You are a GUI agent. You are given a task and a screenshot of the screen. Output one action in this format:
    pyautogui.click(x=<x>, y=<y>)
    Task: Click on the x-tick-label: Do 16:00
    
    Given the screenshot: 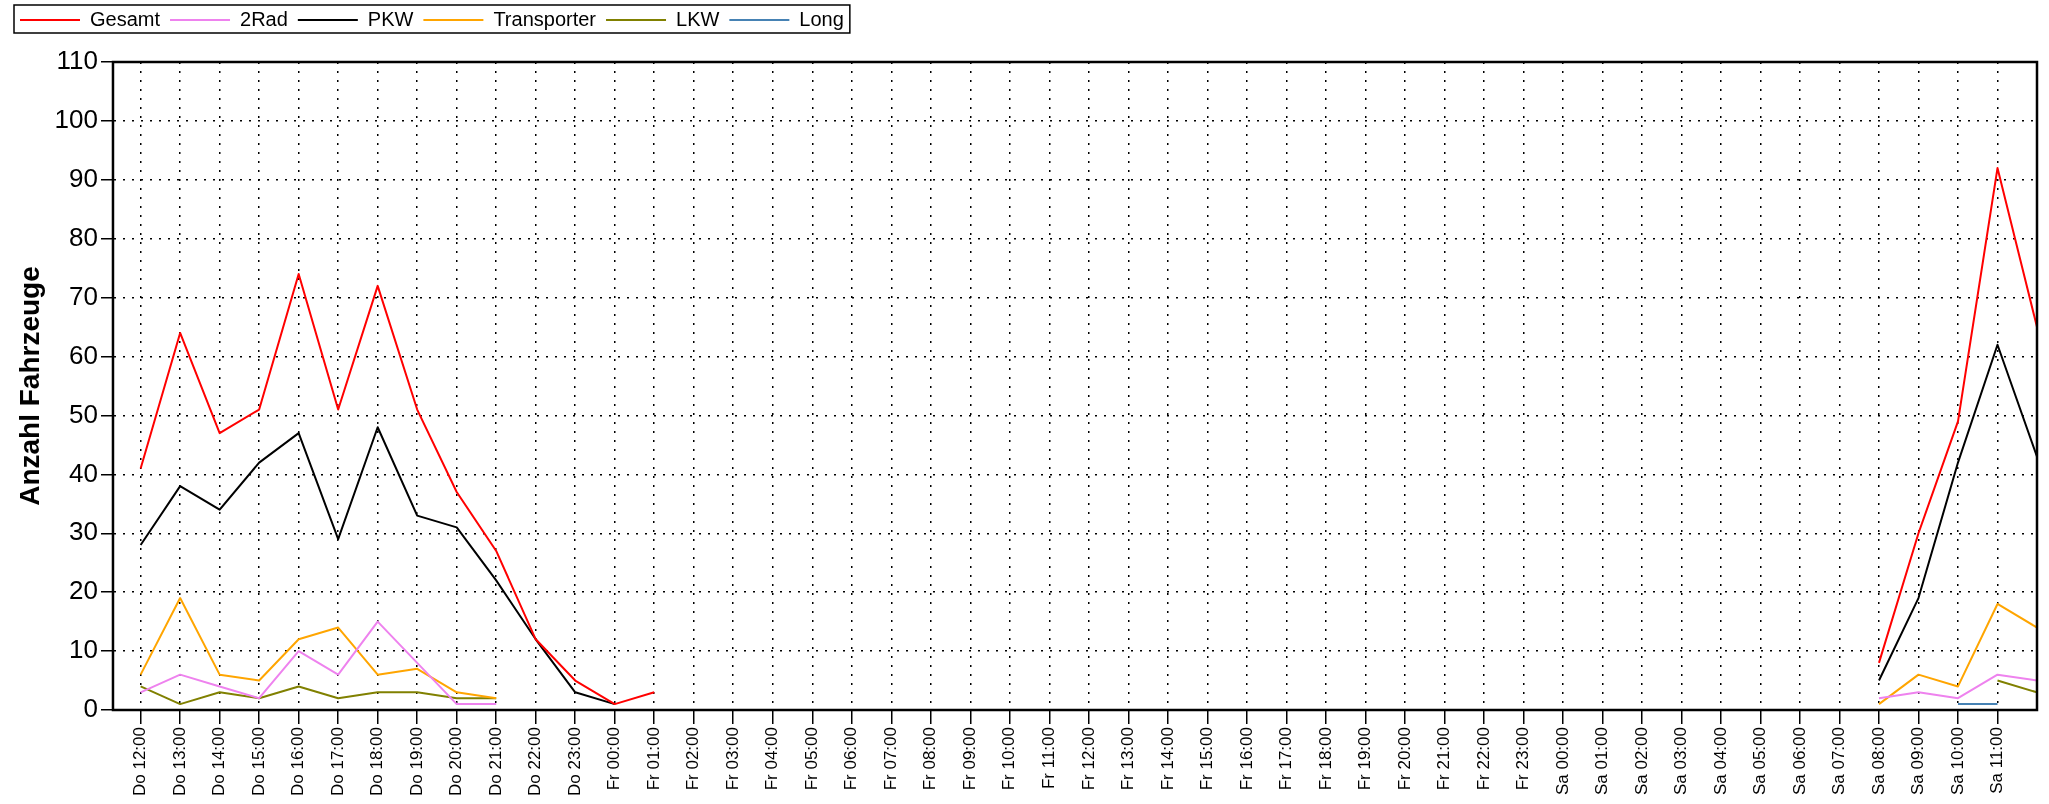 What is the action you would take?
    pyautogui.click(x=298, y=761)
    